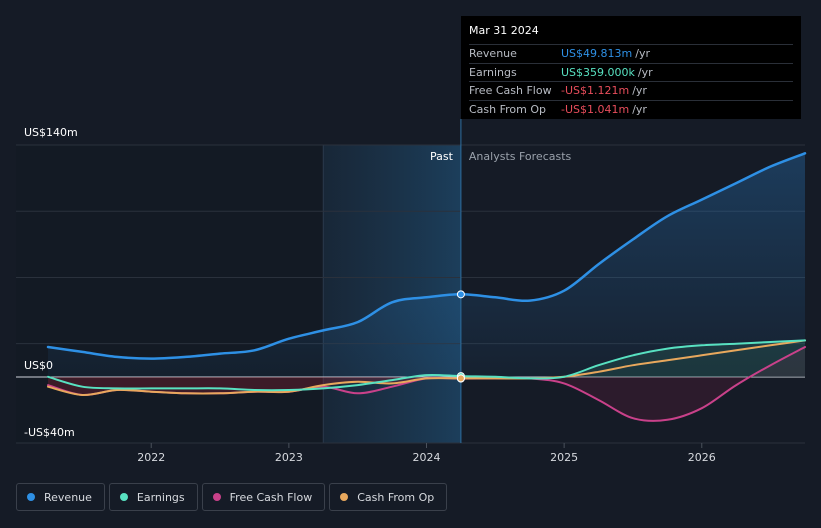 The height and width of the screenshot is (528, 821). I want to click on legend-item-free-cash-flow: Free Cash Flow, so click(263, 497).